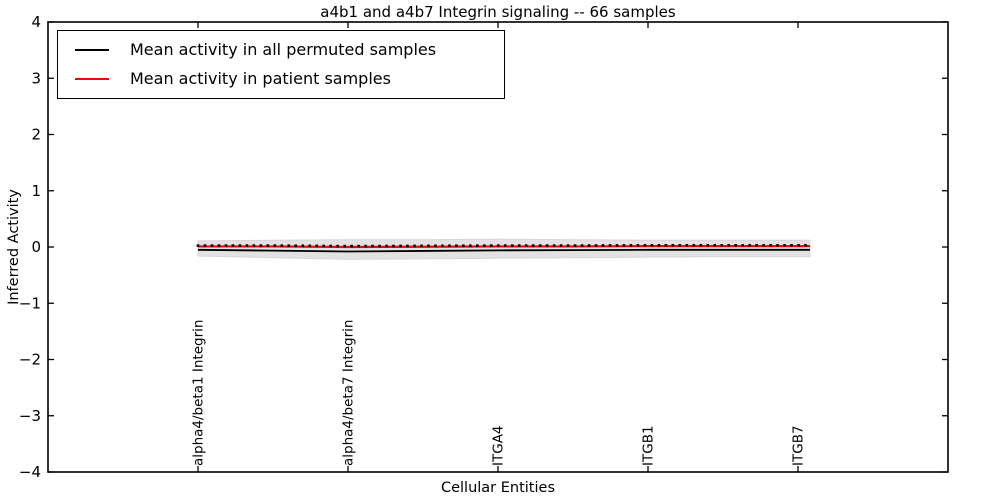 This screenshot has height=500, width=1000. I want to click on x-category-label: ITGB7, so click(799, 445).